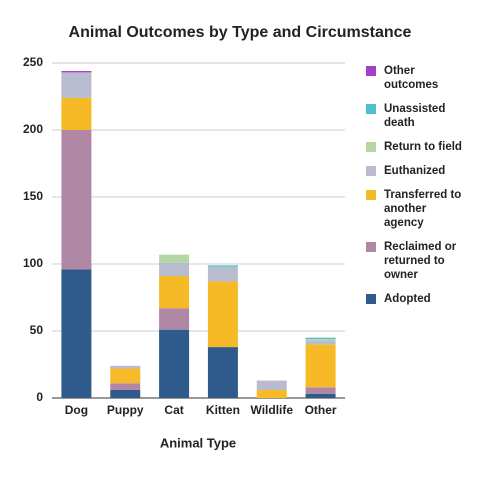 The image size is (480, 480). Describe the element at coordinates (420, 261) in the screenshot. I see `legend-label: Reclaimed or returned to owner` at that location.